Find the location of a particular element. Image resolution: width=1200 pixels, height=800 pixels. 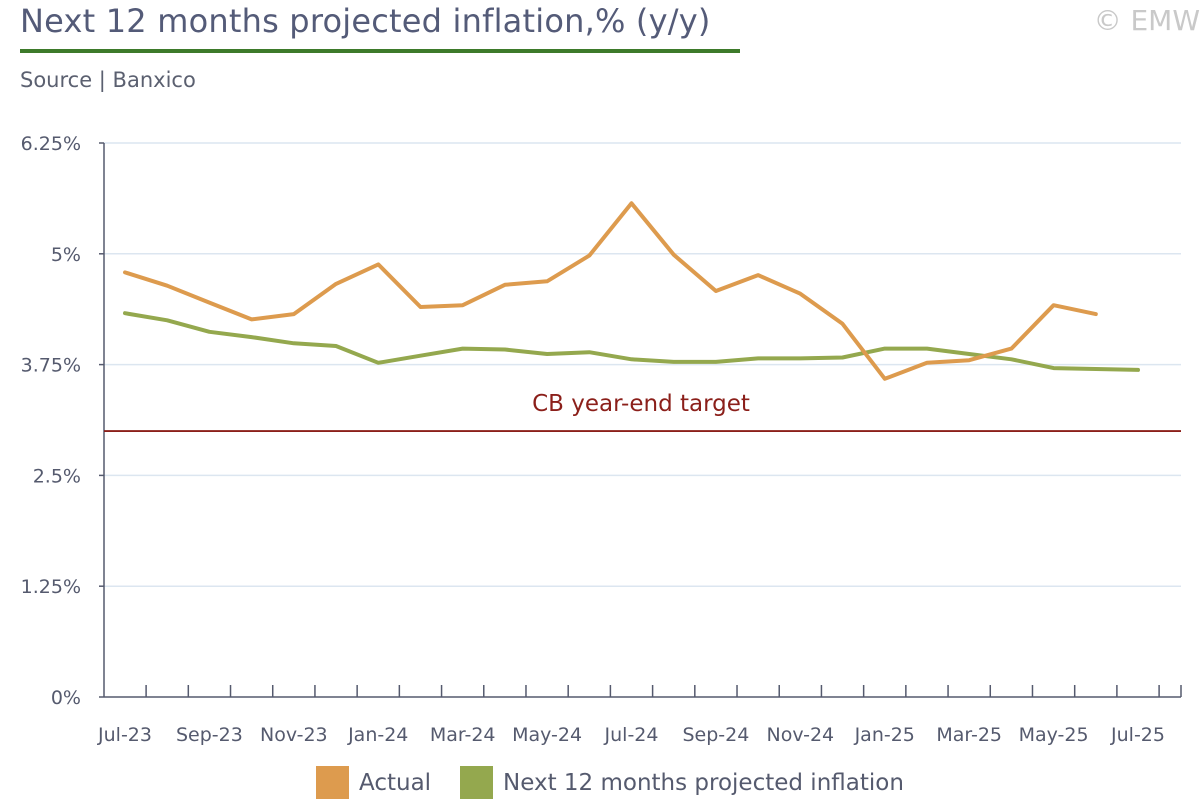

y-tick-label: 2.5% is located at coordinates (57, 476).